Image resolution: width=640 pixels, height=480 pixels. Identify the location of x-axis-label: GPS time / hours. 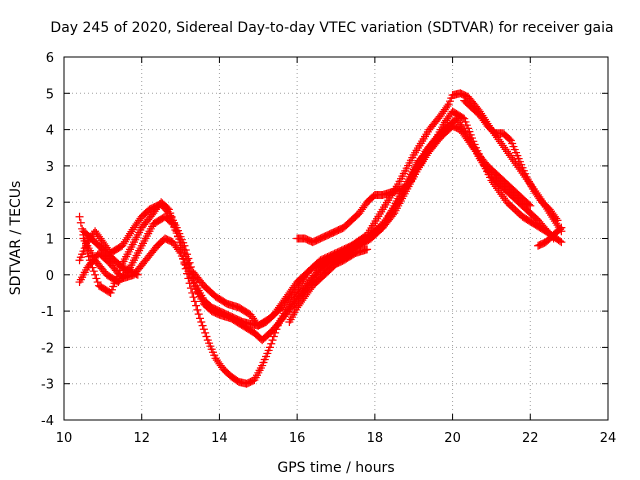
(335, 468).